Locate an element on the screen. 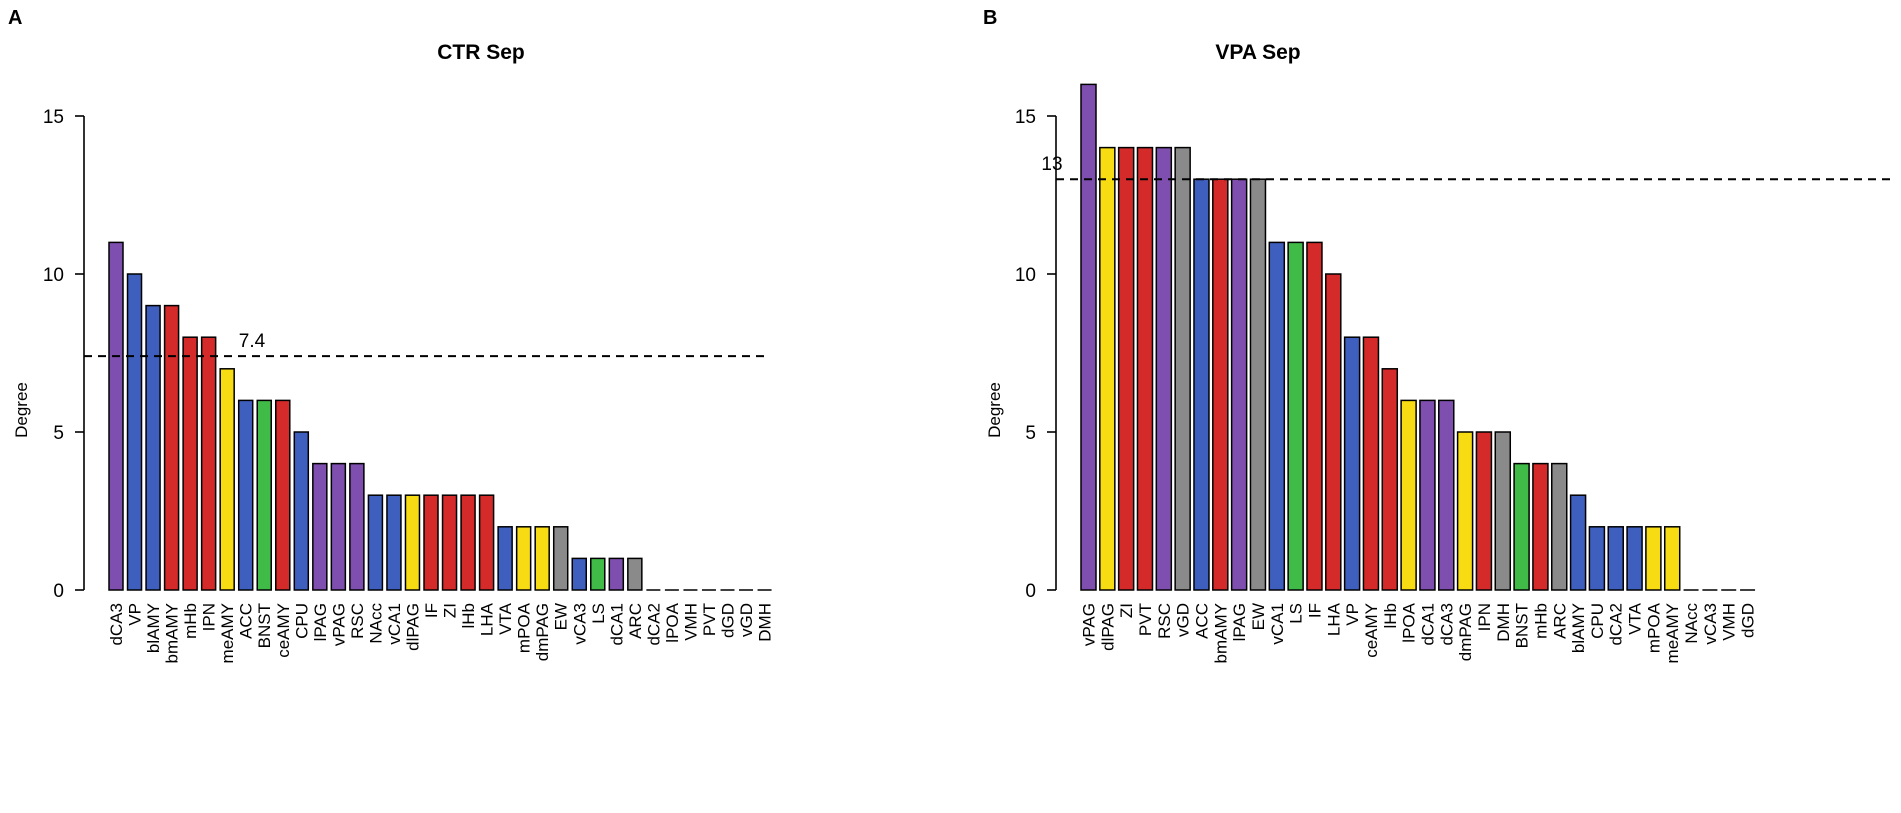 The image size is (1901, 813). bar-dmPAG is located at coordinates (542, 558).